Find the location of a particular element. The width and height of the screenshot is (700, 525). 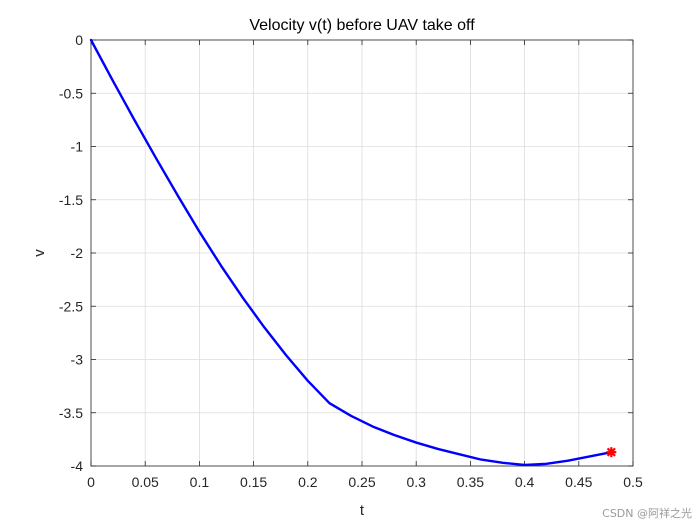

y-tick-label: -0.5 is located at coordinates (71, 93).